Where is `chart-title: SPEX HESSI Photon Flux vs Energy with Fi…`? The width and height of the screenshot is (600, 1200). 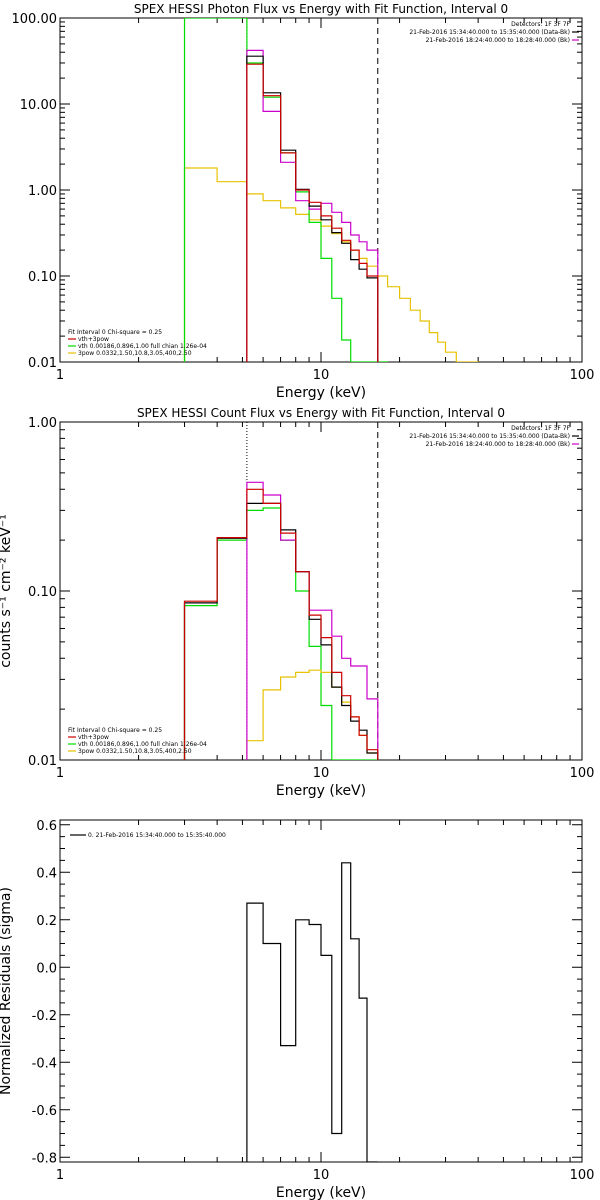 chart-title: SPEX HESSI Photon Flux vs Energy with Fi… is located at coordinates (321, 9).